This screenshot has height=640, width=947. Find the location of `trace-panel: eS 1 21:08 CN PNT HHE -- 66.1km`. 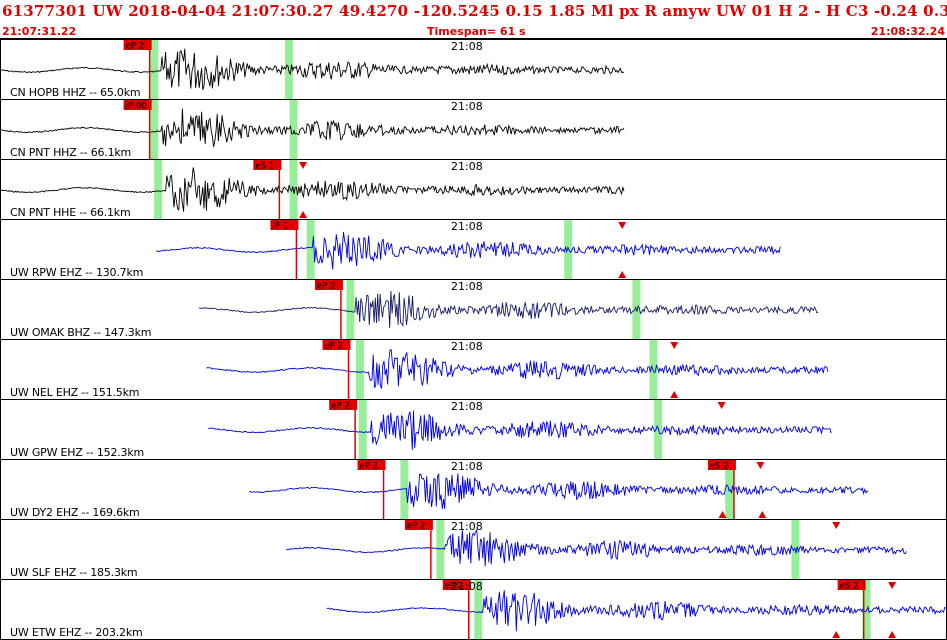

trace-panel: eS 1 21:08 CN PNT HHE -- 66.1km is located at coordinates (473, 190).